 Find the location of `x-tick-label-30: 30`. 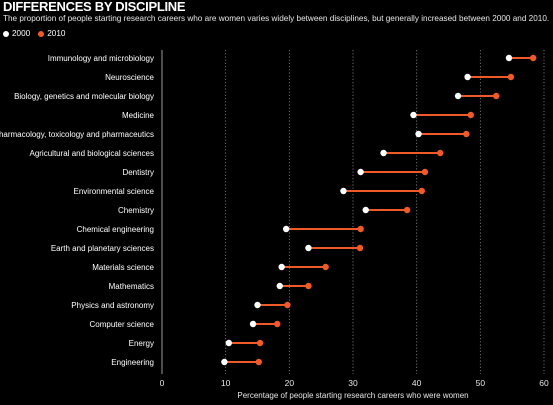

x-tick-label-30: 30 is located at coordinates (353, 383).